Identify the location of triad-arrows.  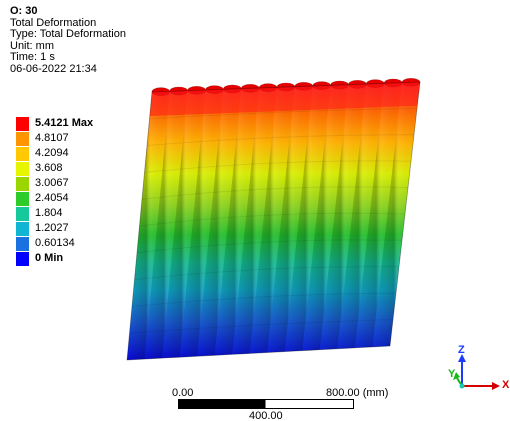
(476, 372).